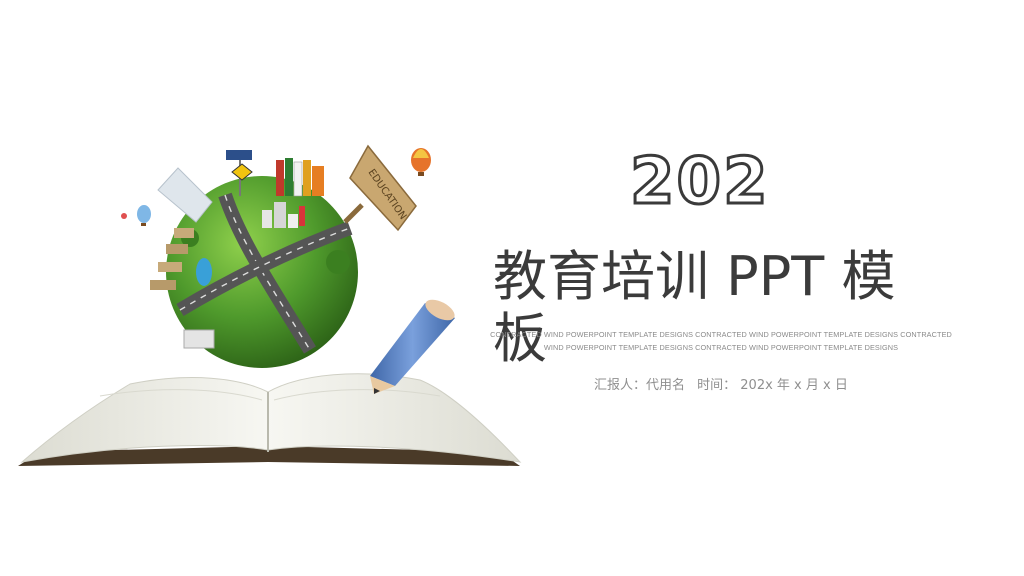 This screenshot has width=1024, height=576. I want to click on globe, so click(262, 272).